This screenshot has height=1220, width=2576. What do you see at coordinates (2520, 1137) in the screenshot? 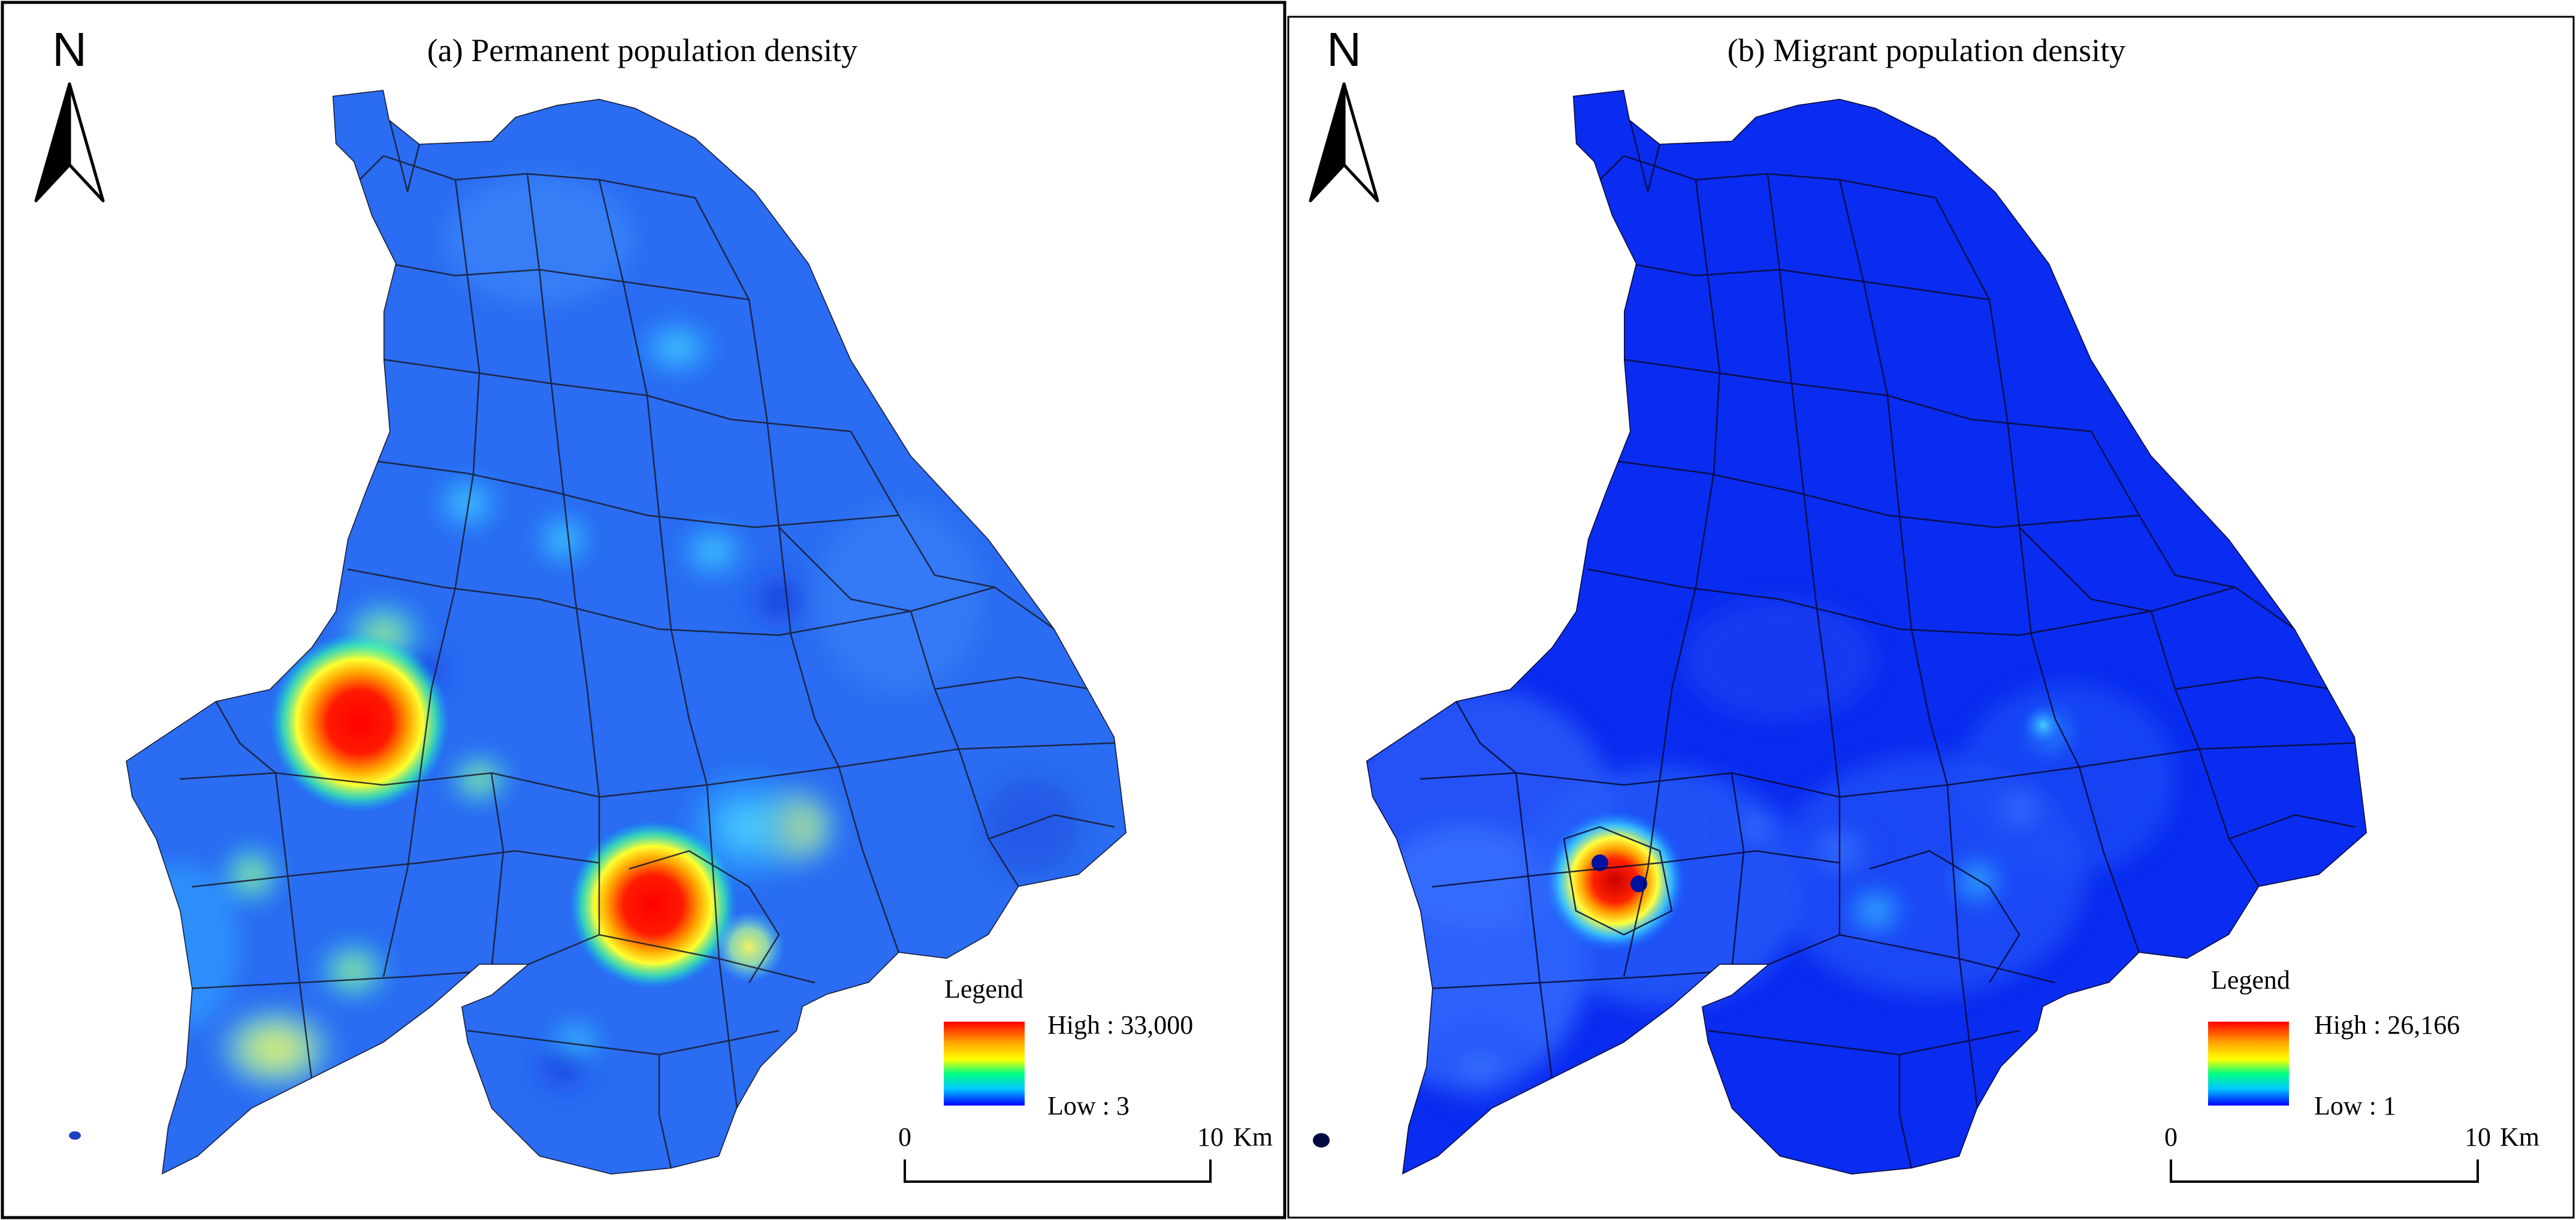
I see `scale-b-unit: Km` at bounding box center [2520, 1137].